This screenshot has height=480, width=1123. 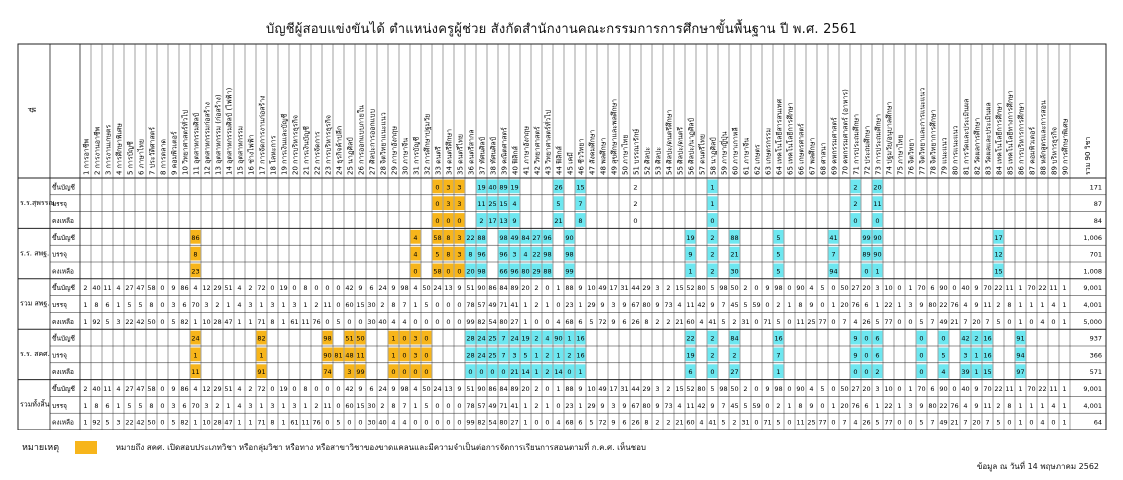 What do you see at coordinates (571, 163) in the screenshot?
I see `subject-header: 45 เคมี` at bounding box center [571, 163].